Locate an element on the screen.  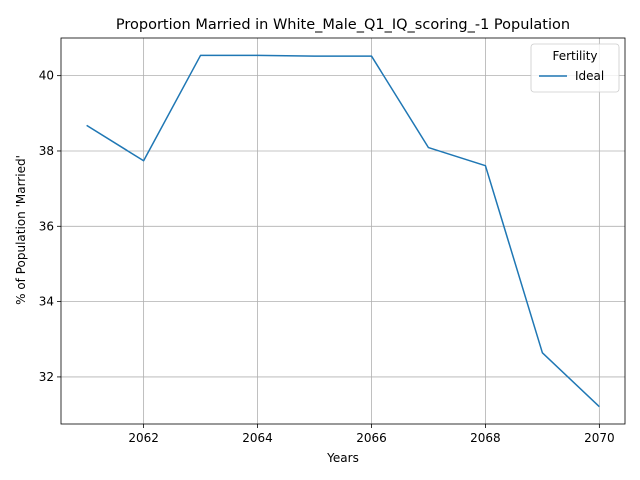
y-axis-title: % of Population 'Married' is located at coordinates (21, 230).